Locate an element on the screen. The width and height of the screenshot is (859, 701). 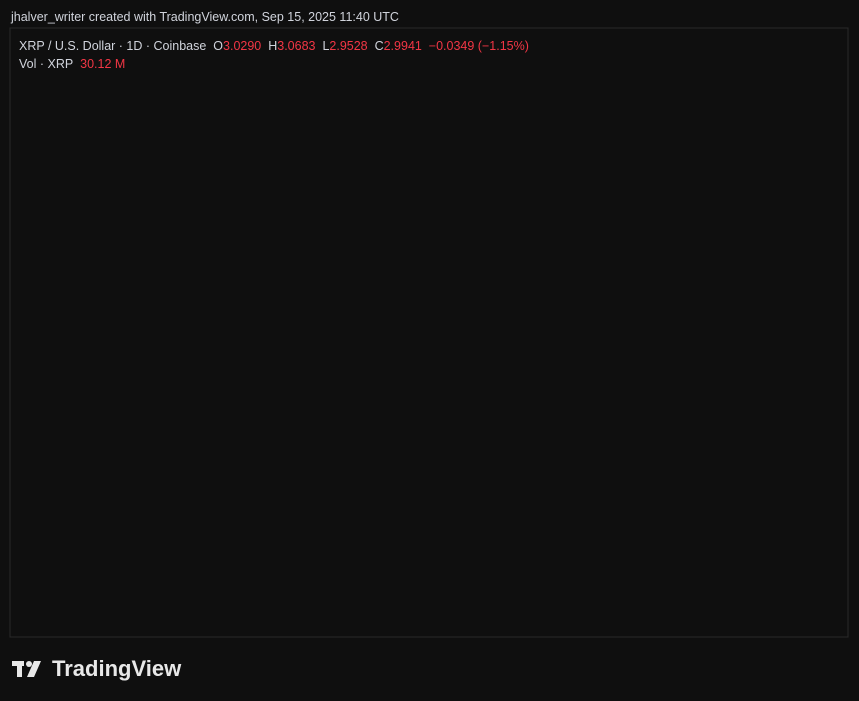
legend-volume: Vol · XRP 30.12 M is located at coordinates (72, 64).